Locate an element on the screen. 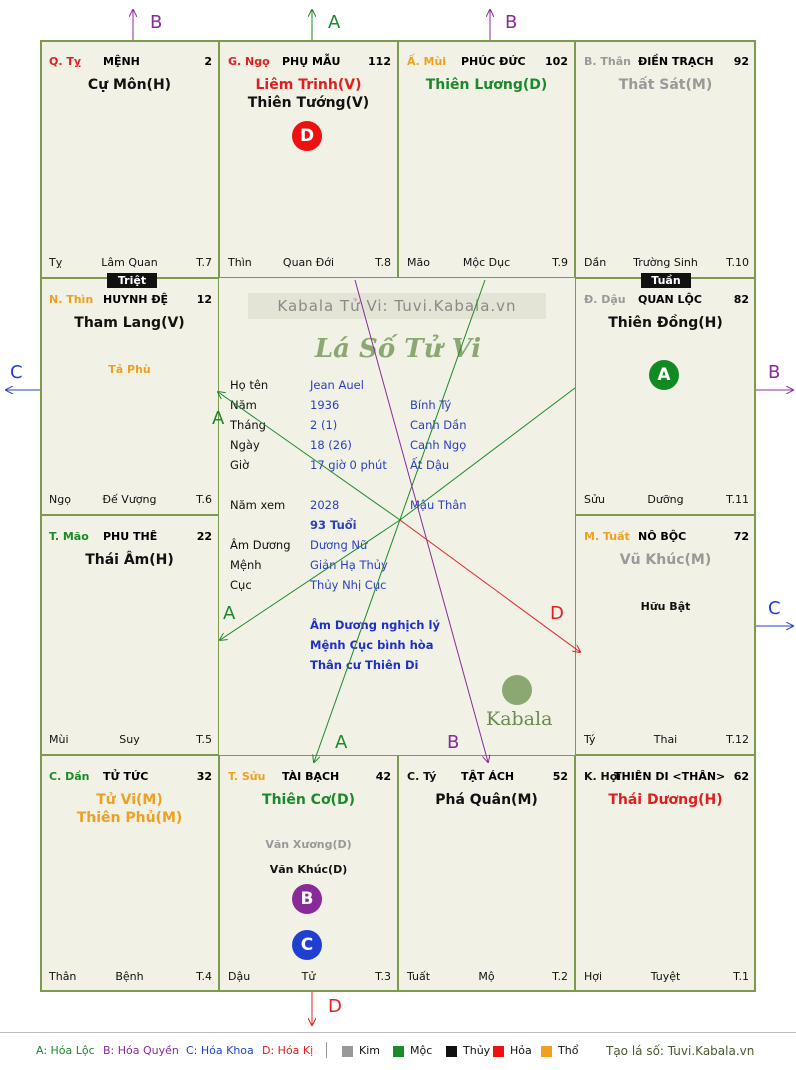 The image size is (796, 1070). main-star: Vũ Khúc(M) is located at coordinates (665, 560).